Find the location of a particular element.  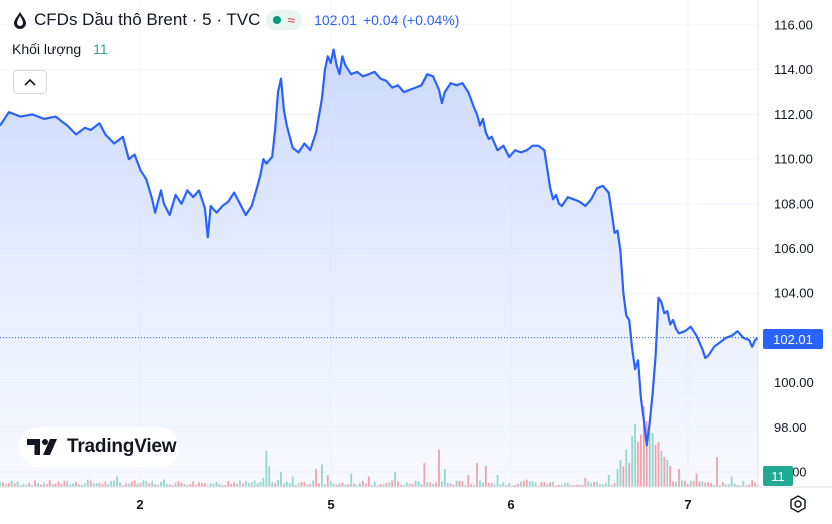

tradingview-logo: TradingView is located at coordinates (99, 447).